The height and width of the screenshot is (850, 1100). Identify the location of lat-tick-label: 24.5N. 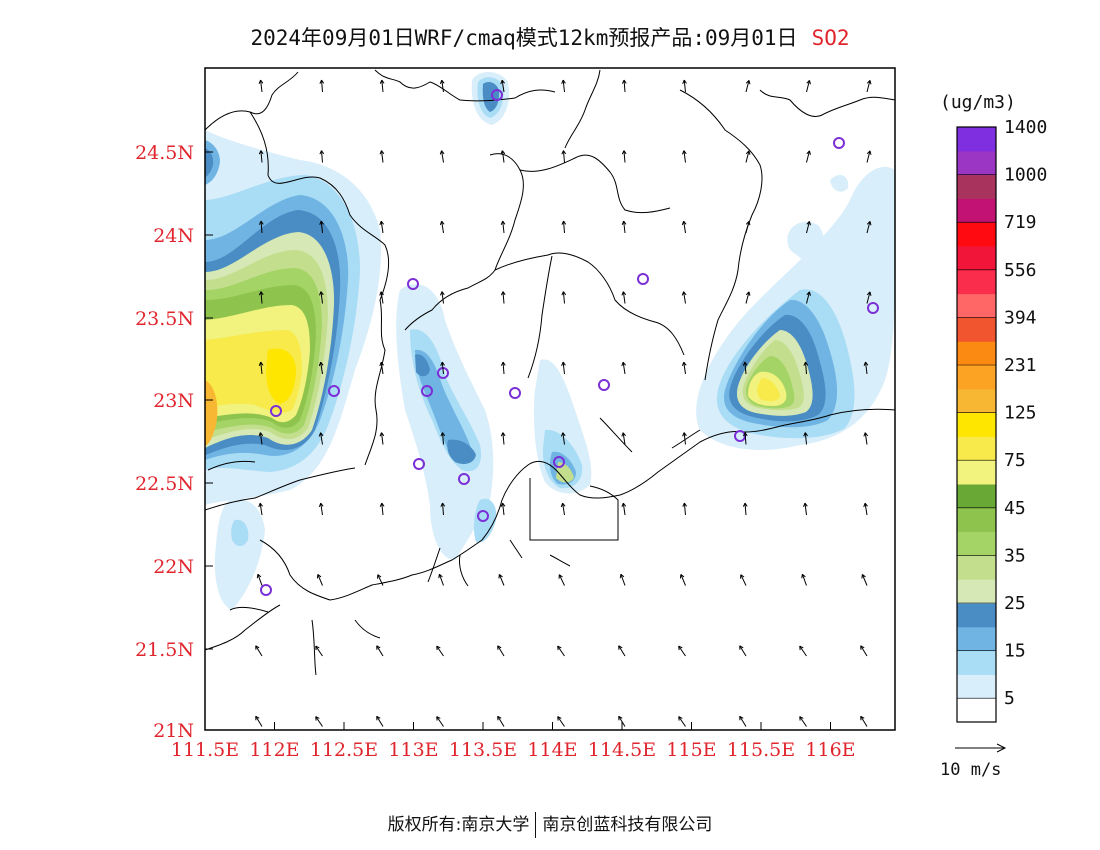
(164, 153).